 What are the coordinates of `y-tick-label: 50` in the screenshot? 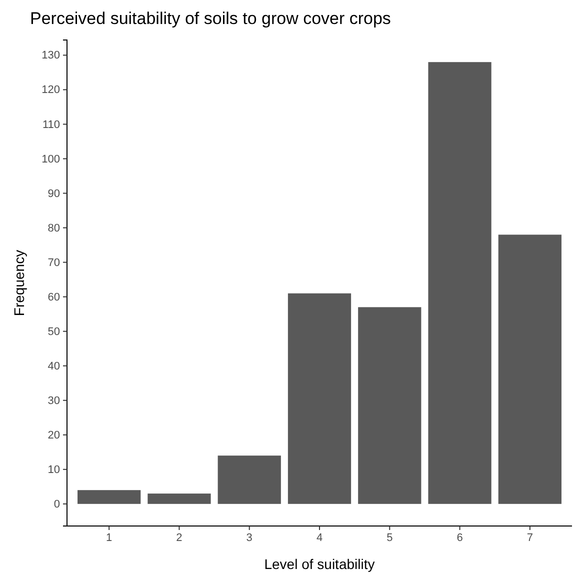 It's located at (54, 332).